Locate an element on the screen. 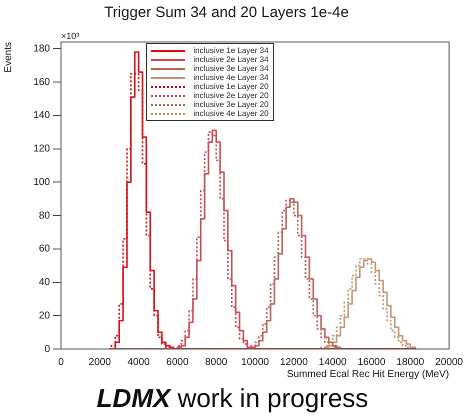  legend-label: inclusive 1e Layer 34 is located at coordinates (231, 50).